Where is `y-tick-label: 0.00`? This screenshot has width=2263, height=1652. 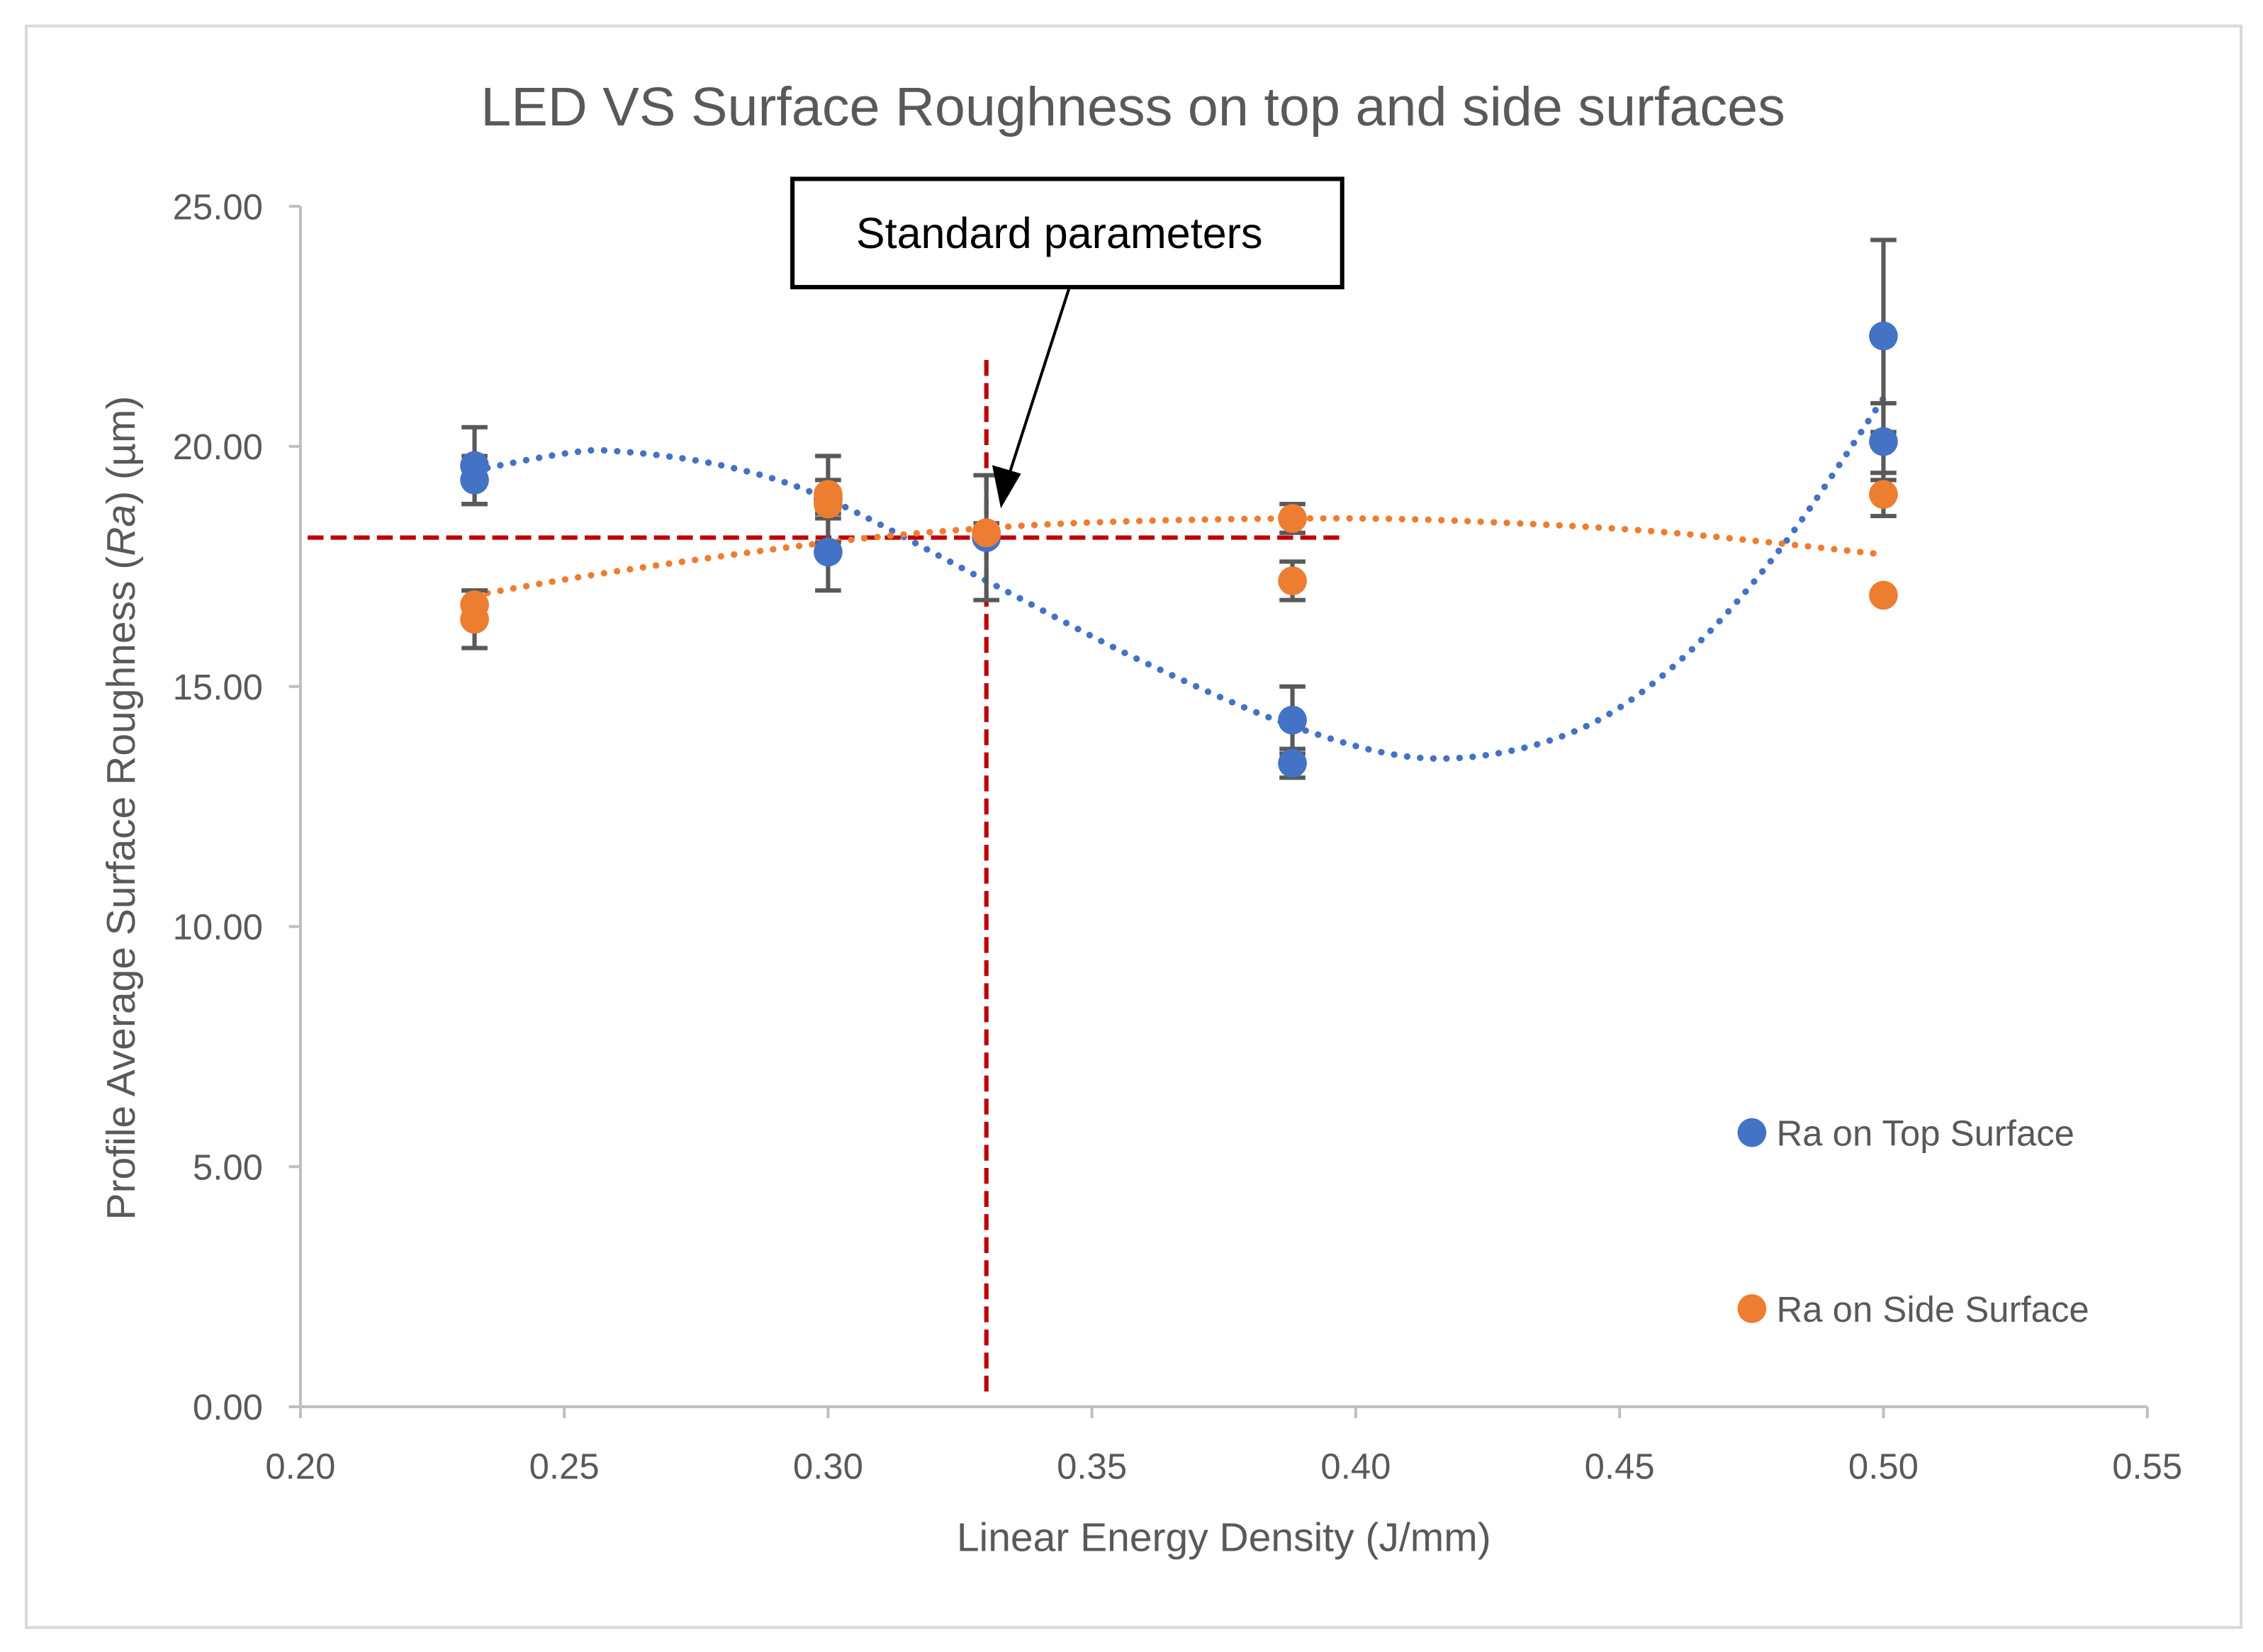 y-tick-label: 0.00 is located at coordinates (228, 1407).